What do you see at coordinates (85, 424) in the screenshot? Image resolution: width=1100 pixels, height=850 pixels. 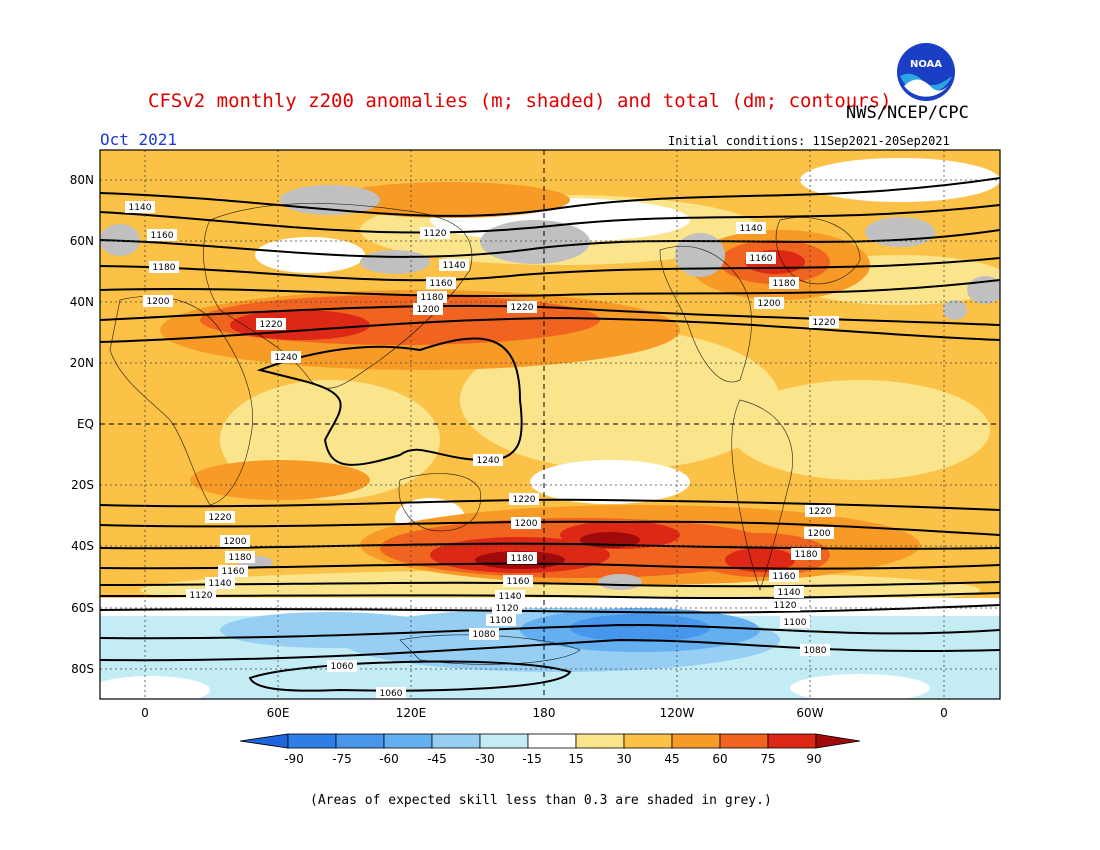 I see `lat-label: EQ` at bounding box center [85, 424].